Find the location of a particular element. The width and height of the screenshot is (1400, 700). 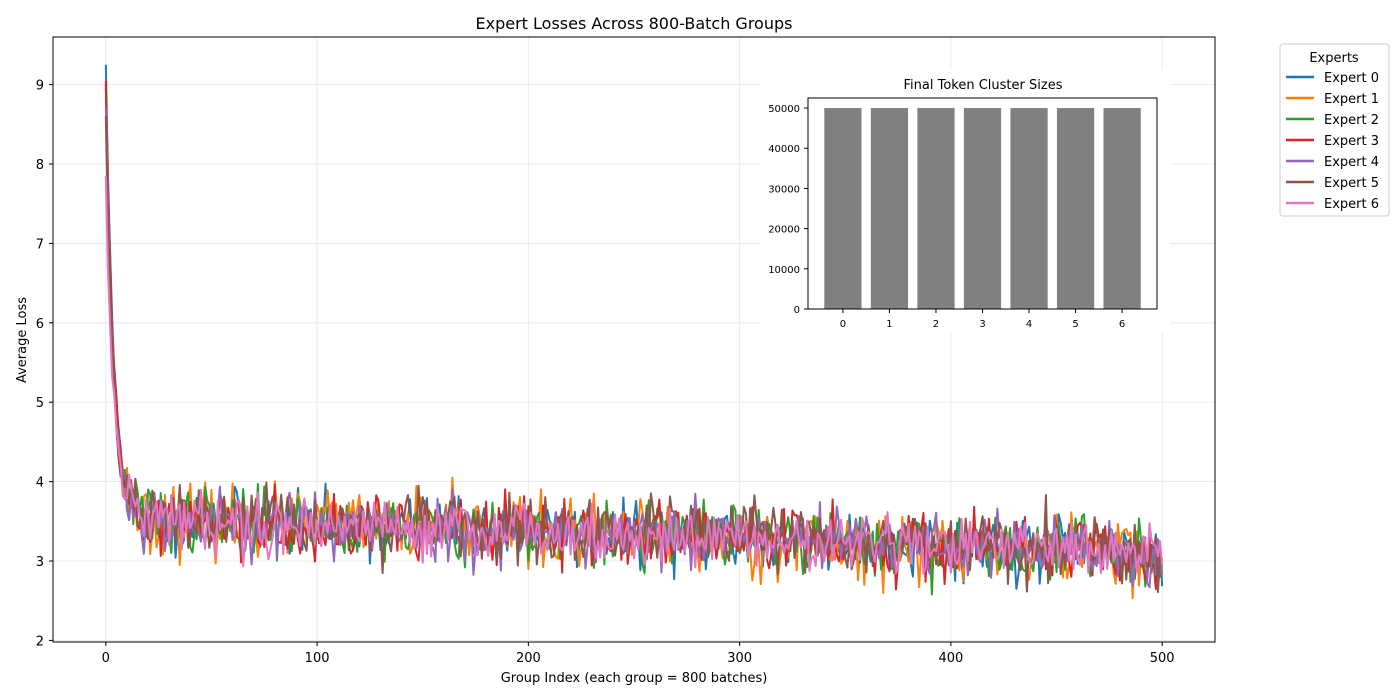

legend-label: Expert 6 is located at coordinates (1351, 204).